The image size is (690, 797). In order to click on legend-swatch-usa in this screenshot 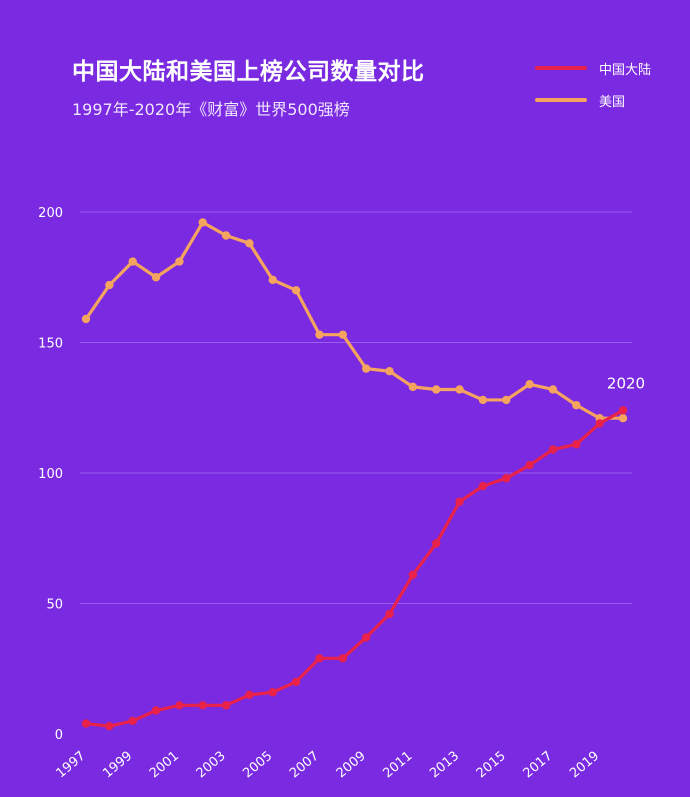, I will do `click(561, 100)`.